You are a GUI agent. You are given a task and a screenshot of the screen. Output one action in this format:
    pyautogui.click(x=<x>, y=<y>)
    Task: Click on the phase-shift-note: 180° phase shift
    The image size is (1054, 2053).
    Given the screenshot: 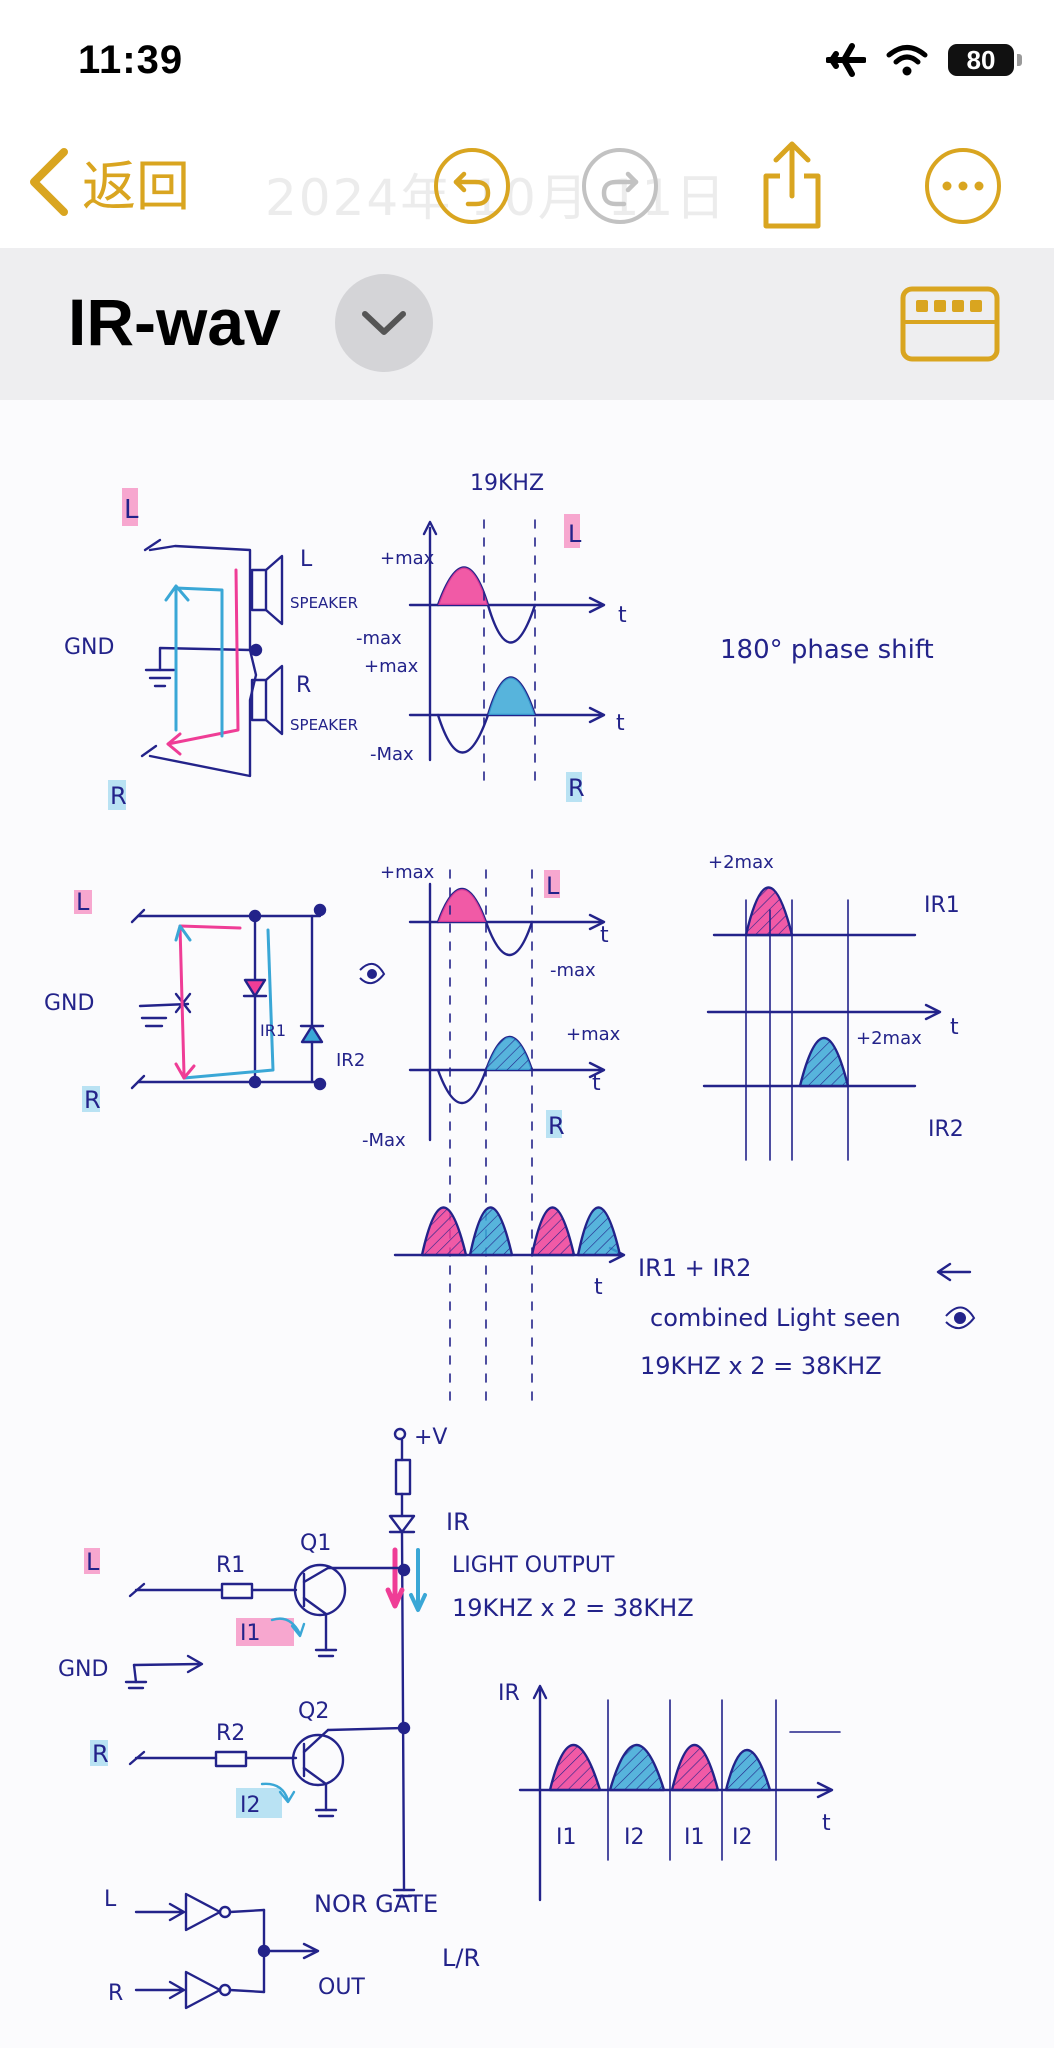 What is the action you would take?
    pyautogui.click(x=827, y=650)
    